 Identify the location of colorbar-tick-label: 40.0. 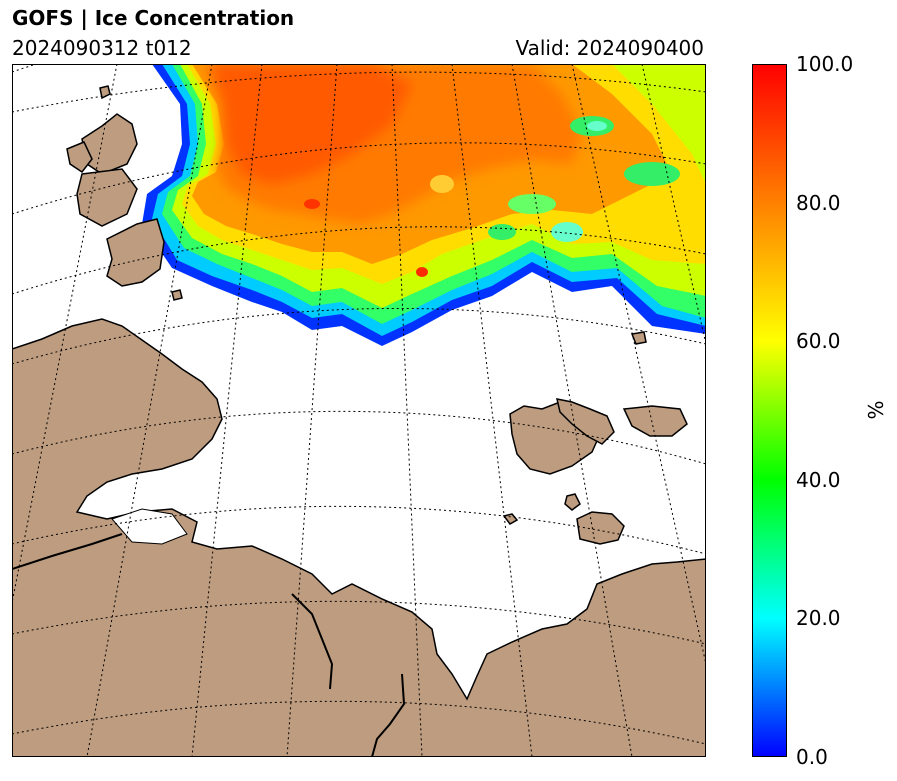
(818, 480).